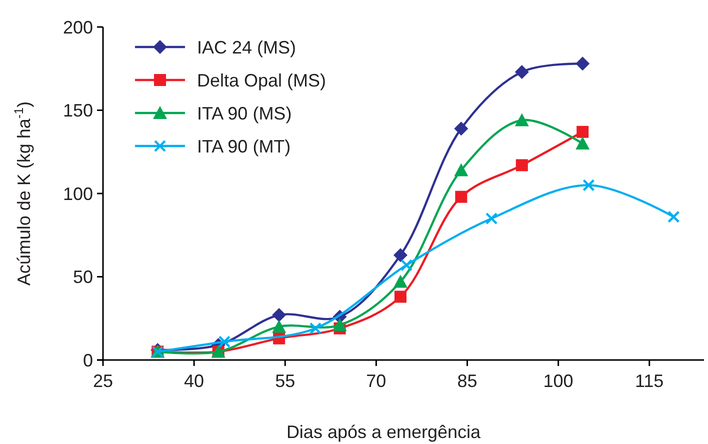  What do you see at coordinates (244, 146) in the screenshot?
I see `legend-label: ITA 90 (MT)` at bounding box center [244, 146].